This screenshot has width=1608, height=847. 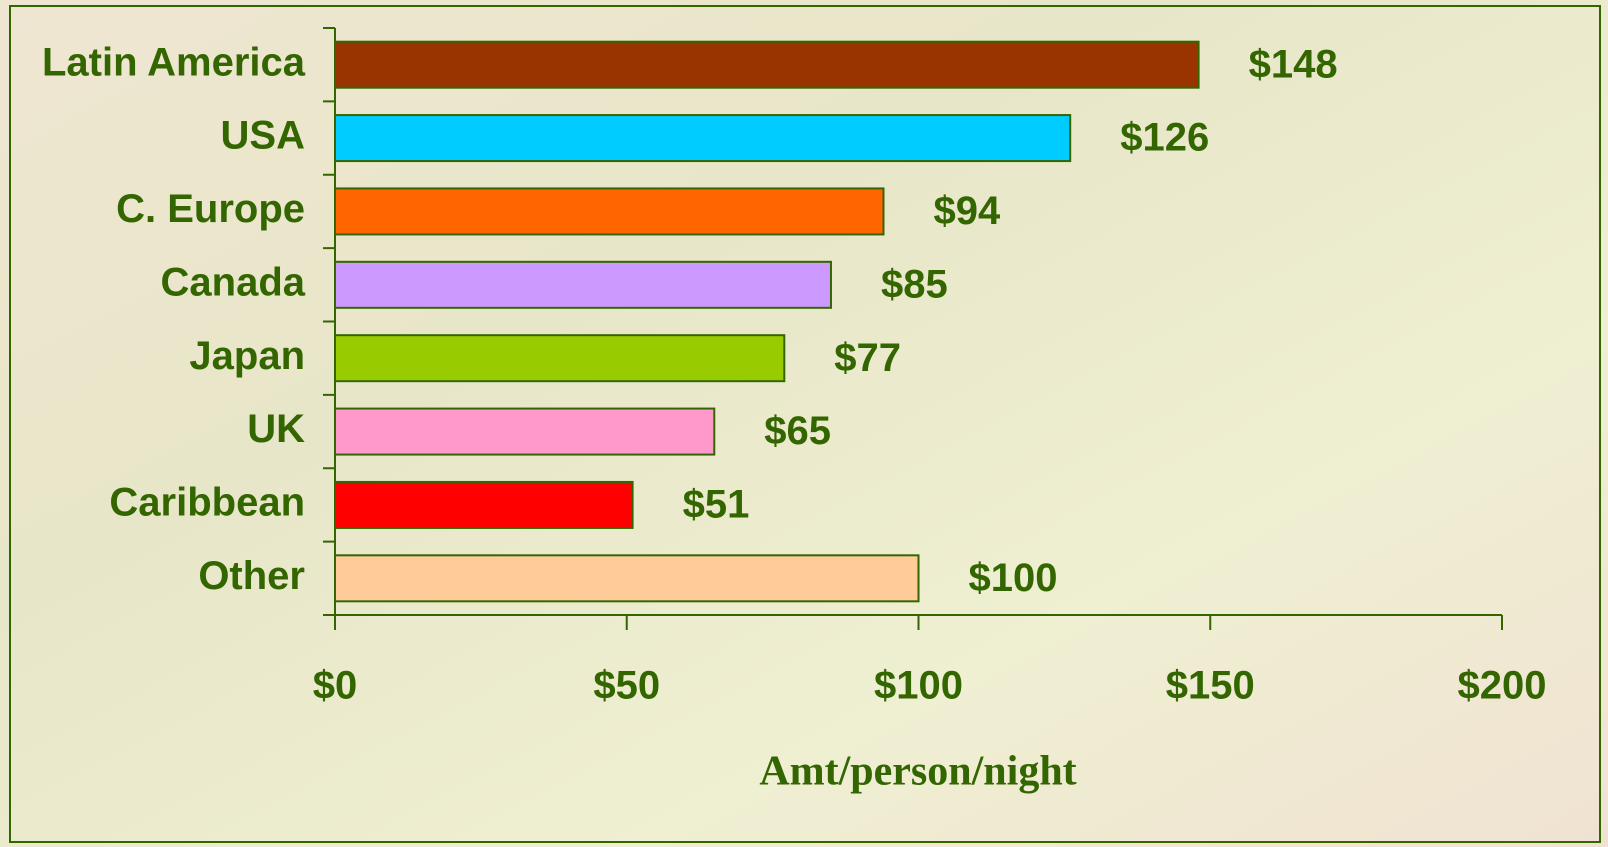 I want to click on value-label: $94, so click(x=966, y=211).